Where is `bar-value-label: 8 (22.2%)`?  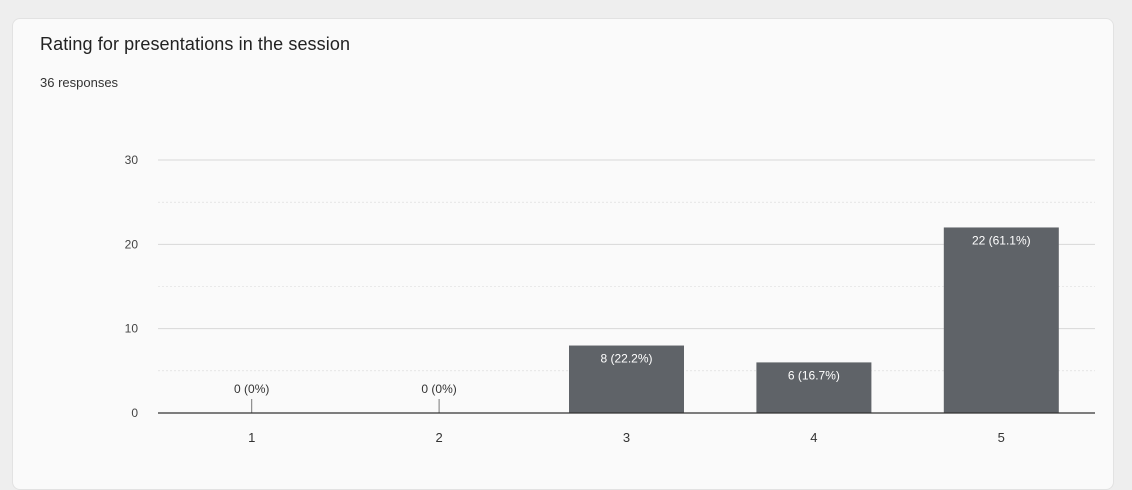
bar-value-label: 8 (22.2%) is located at coordinates (626, 359).